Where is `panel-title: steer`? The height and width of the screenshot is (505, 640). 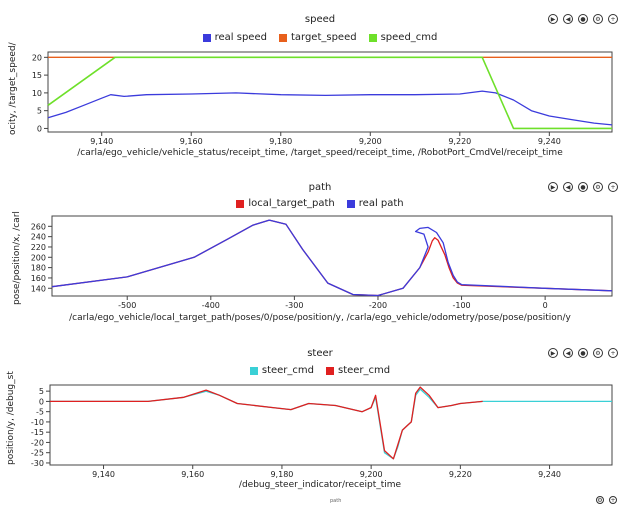
panel-title: steer is located at coordinates (320, 353).